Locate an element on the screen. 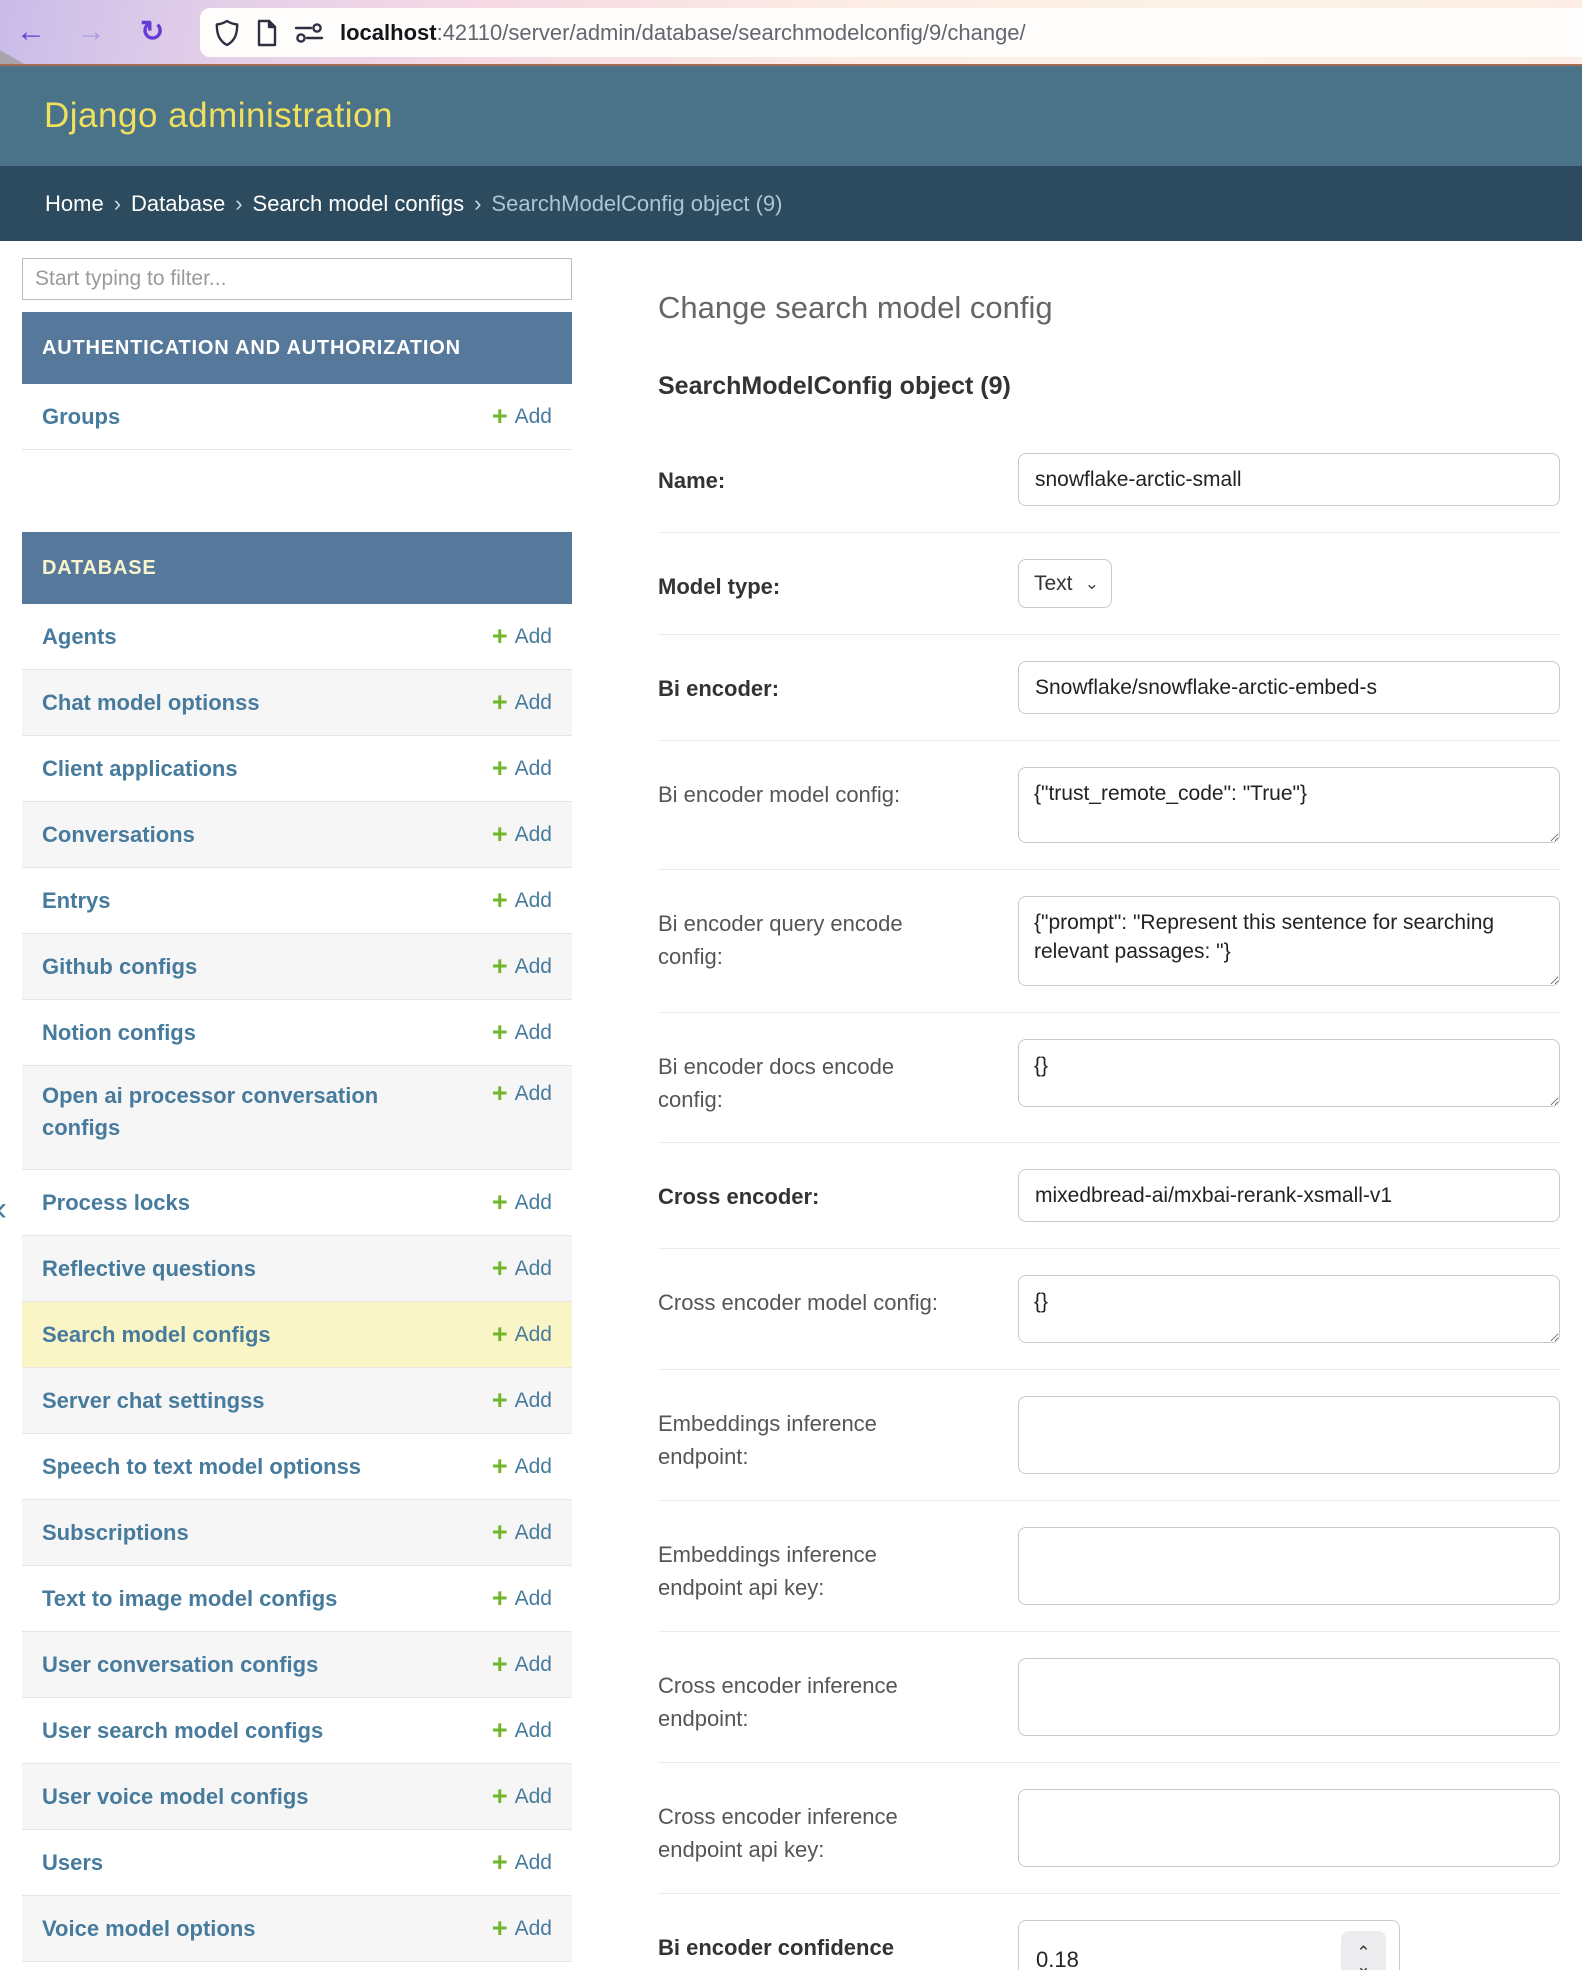 The image size is (1582, 1970). bi-encoder-input is located at coordinates (1289, 687).